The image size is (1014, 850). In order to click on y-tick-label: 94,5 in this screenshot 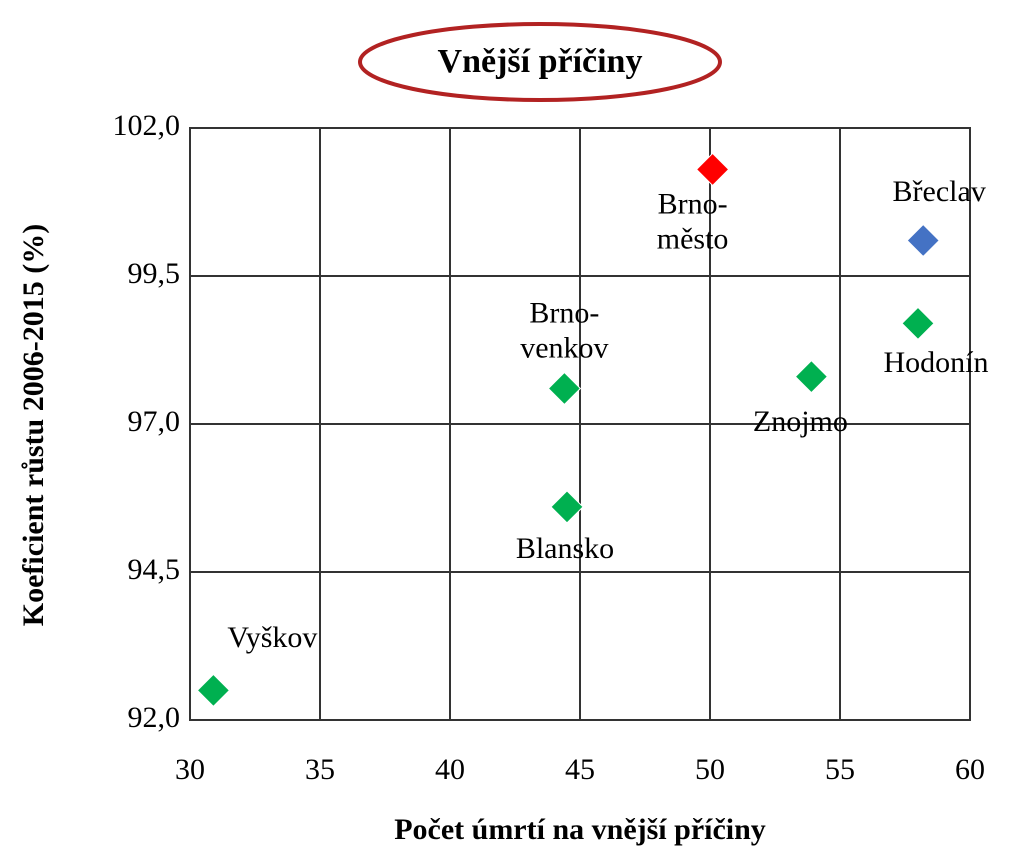, I will do `click(154, 569)`.